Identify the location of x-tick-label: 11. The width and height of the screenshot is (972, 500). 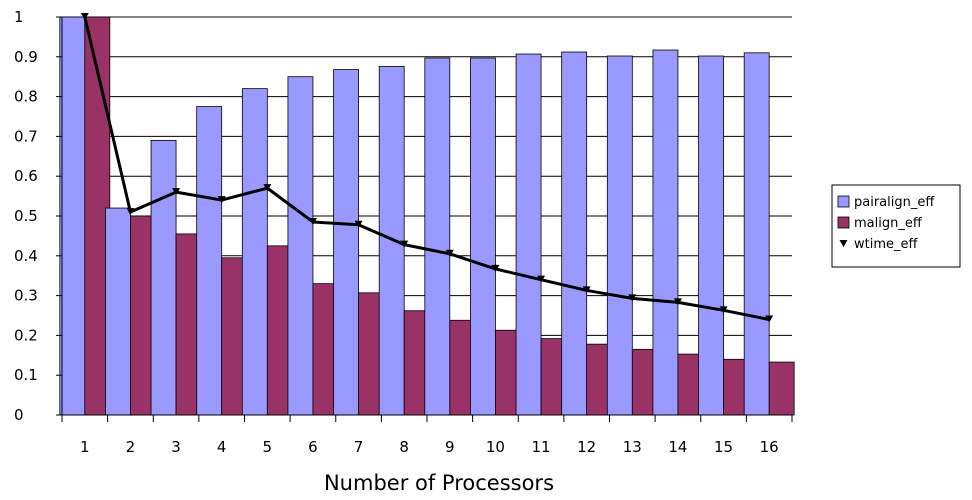
(541, 447).